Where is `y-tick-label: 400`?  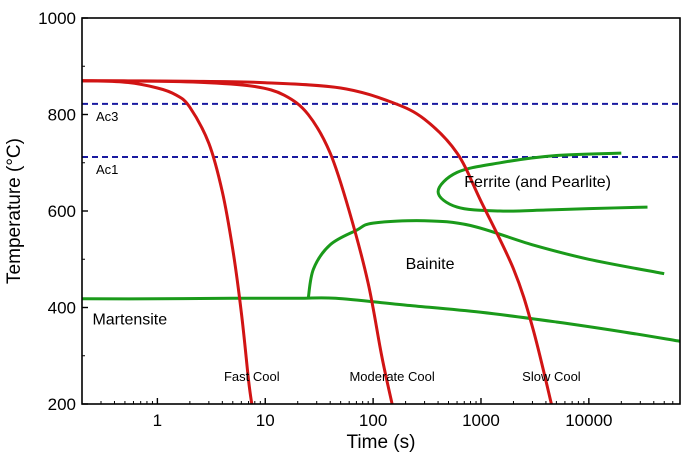 y-tick-label: 400 is located at coordinates (62, 308).